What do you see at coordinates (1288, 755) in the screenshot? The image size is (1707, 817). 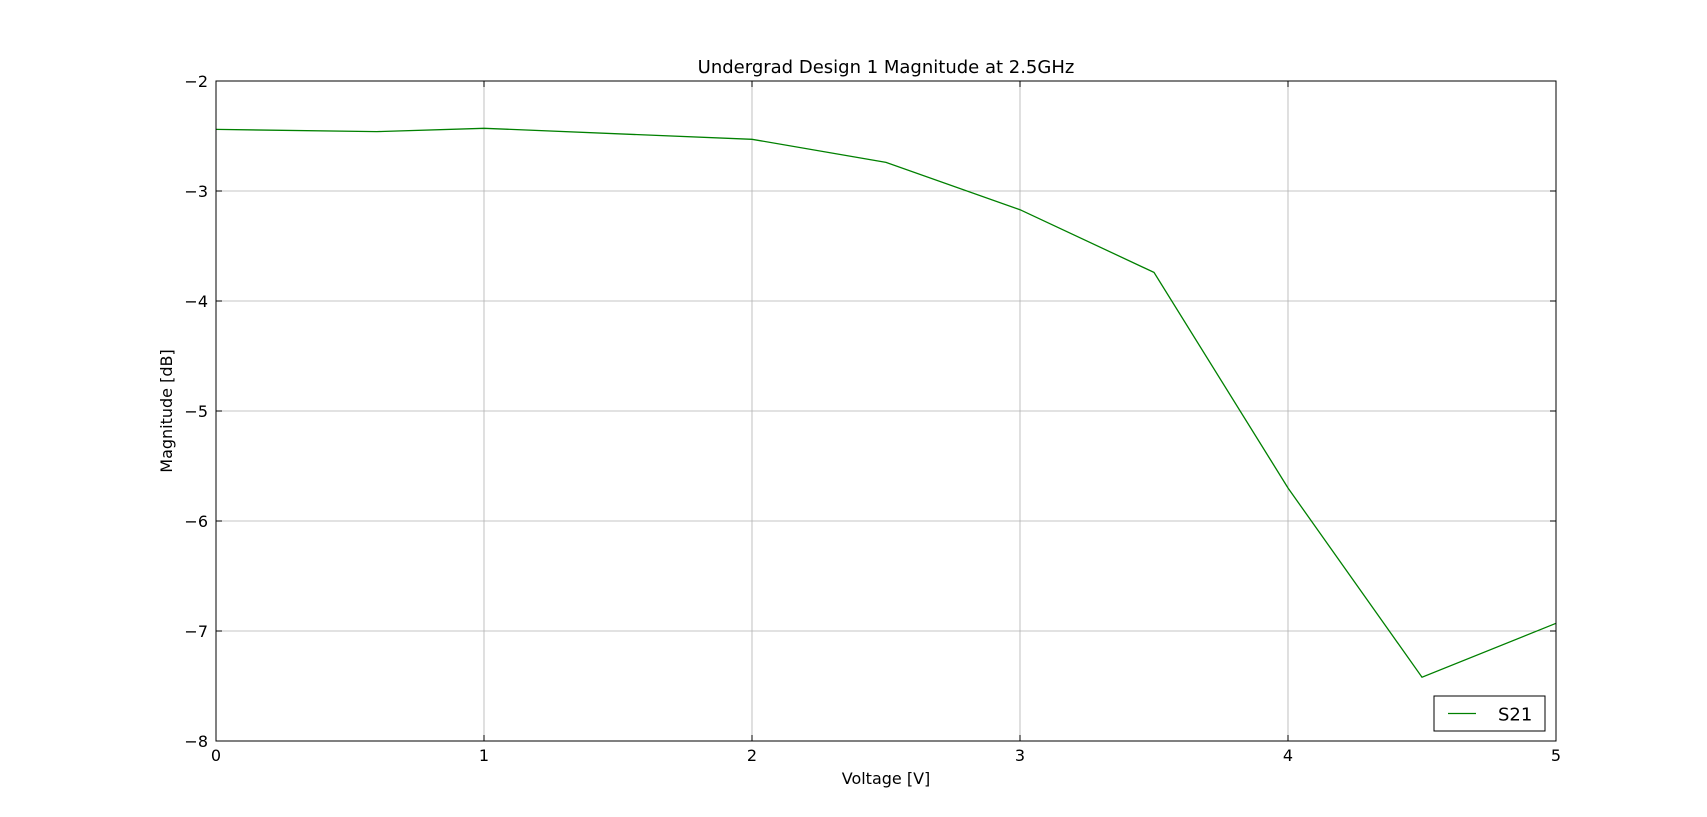 I see `x-tick-label: 4` at bounding box center [1288, 755].